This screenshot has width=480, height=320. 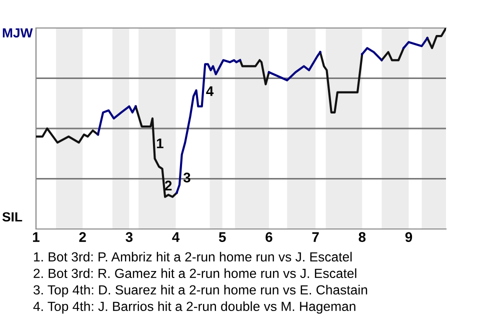 What do you see at coordinates (12, 217) in the screenshot?
I see `text: SIL` at bounding box center [12, 217].